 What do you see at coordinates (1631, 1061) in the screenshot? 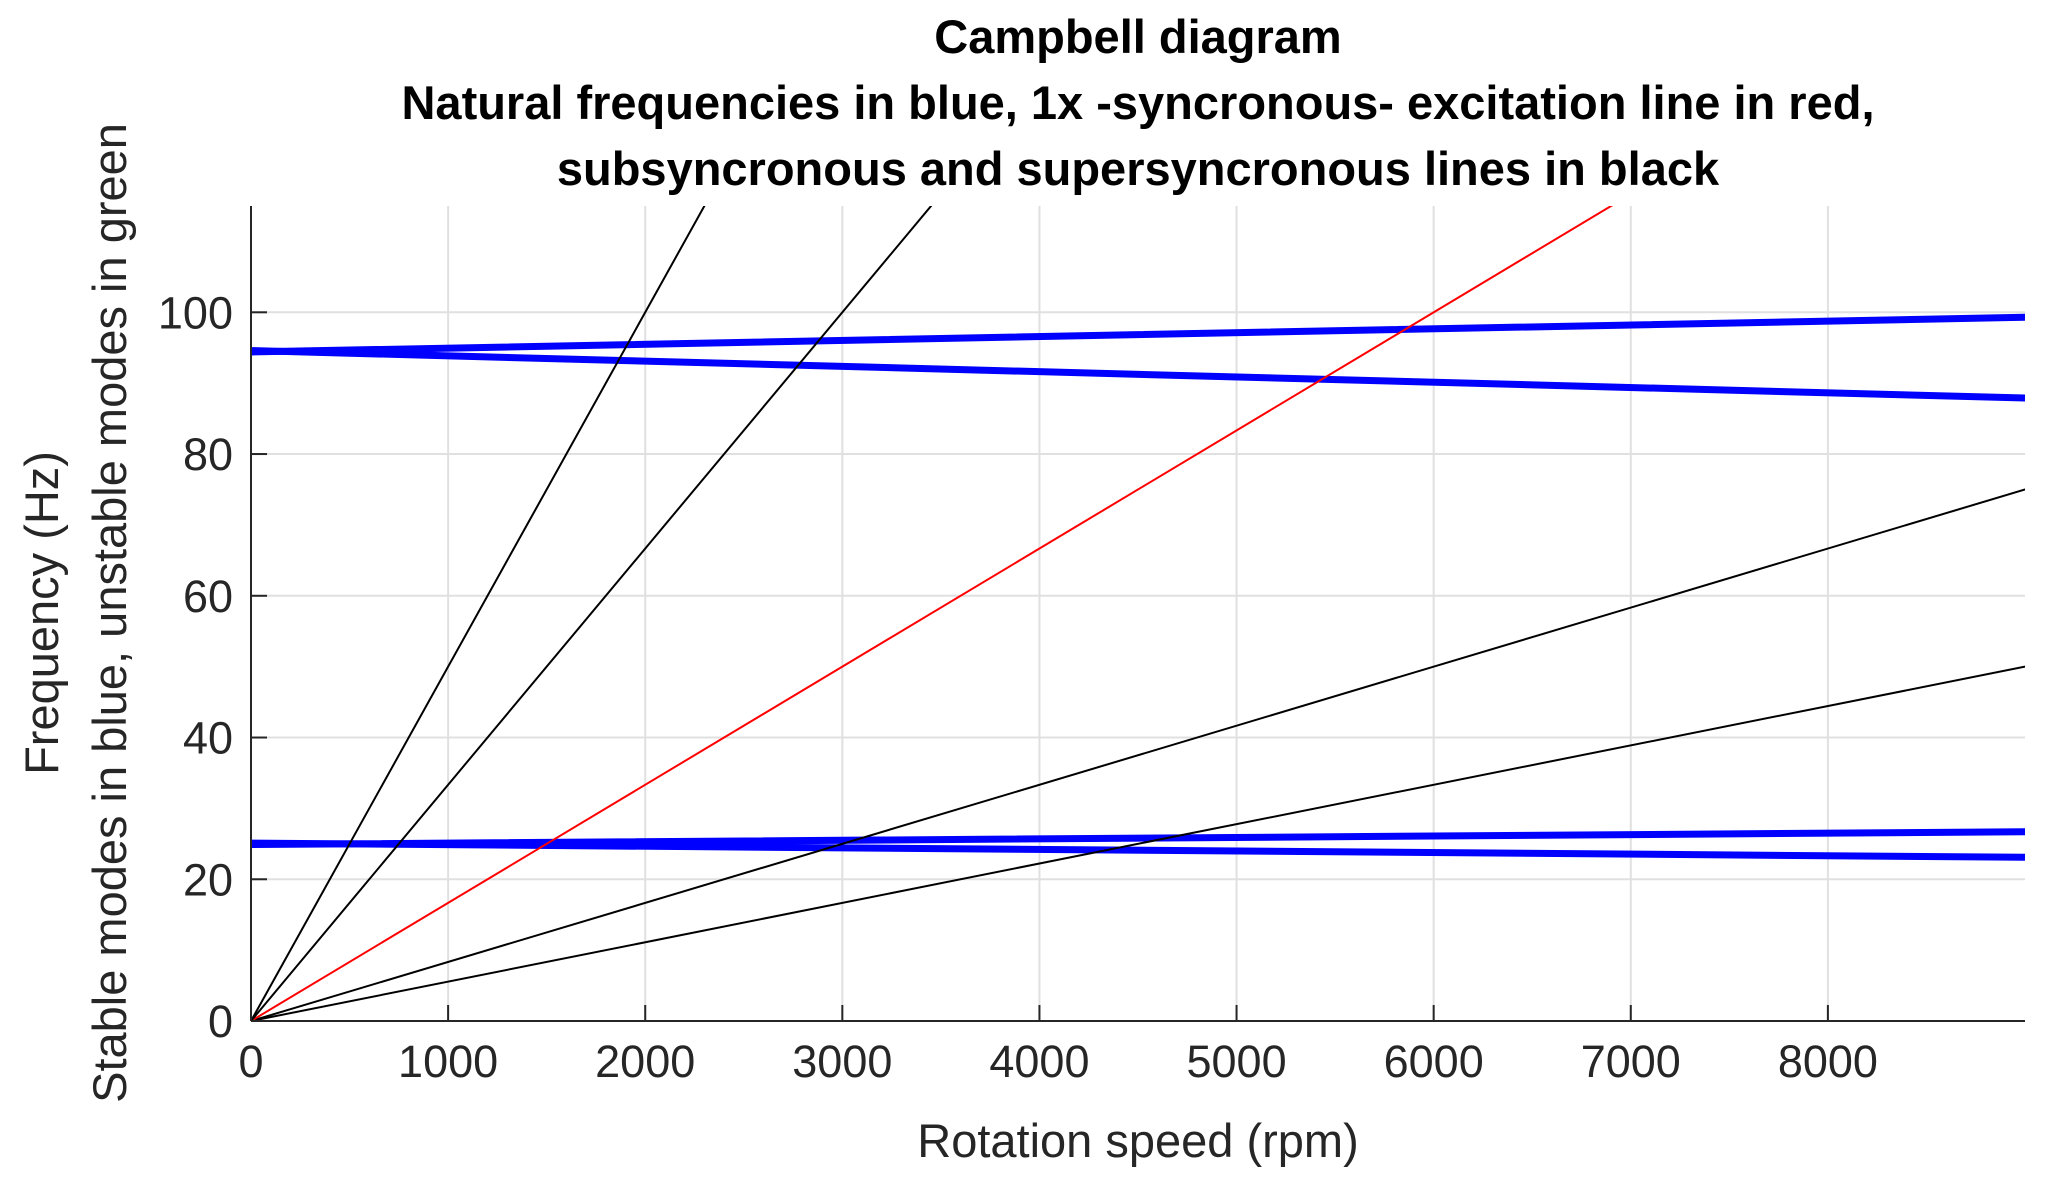
I see `x-tick-label-7: 7000` at bounding box center [1631, 1061].